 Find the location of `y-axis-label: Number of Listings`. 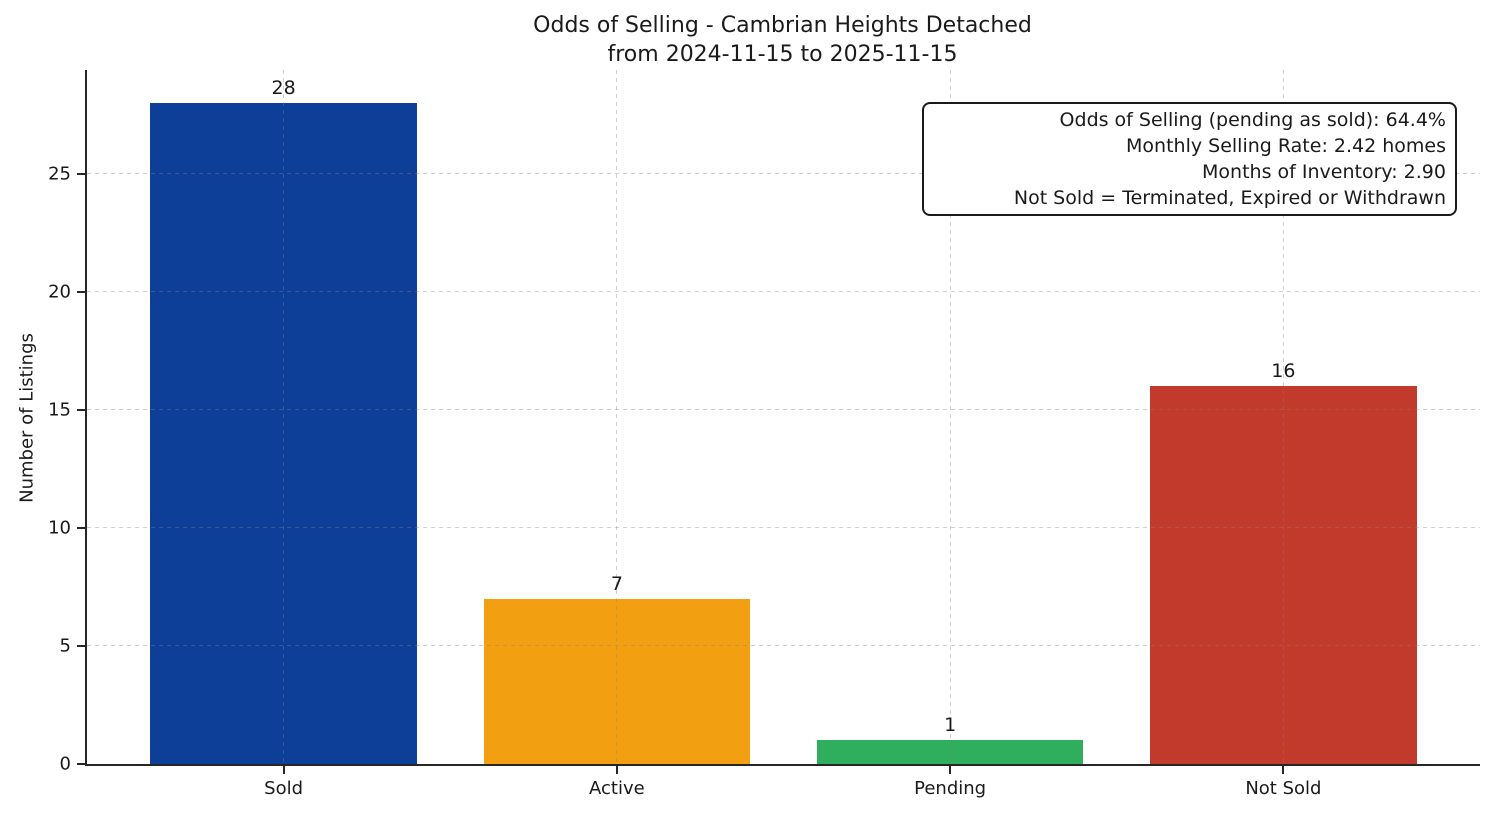

y-axis-label: Number of Listings is located at coordinates (27, 418).